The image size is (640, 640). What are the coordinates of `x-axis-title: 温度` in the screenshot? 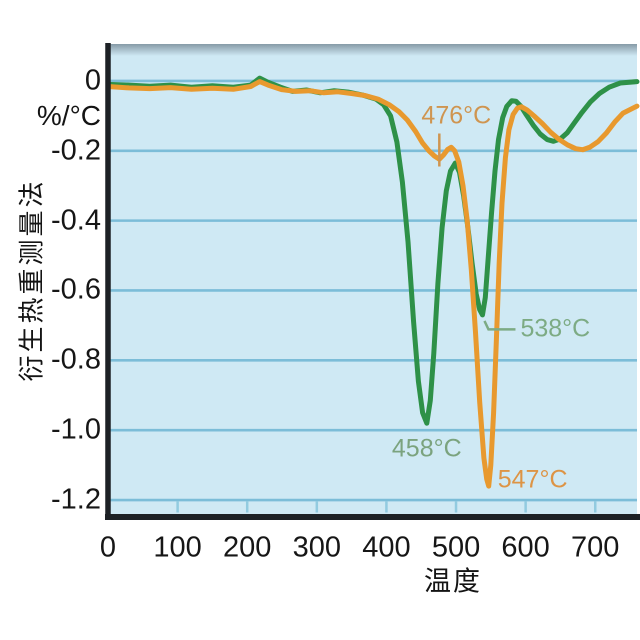 It's located at (453, 581).